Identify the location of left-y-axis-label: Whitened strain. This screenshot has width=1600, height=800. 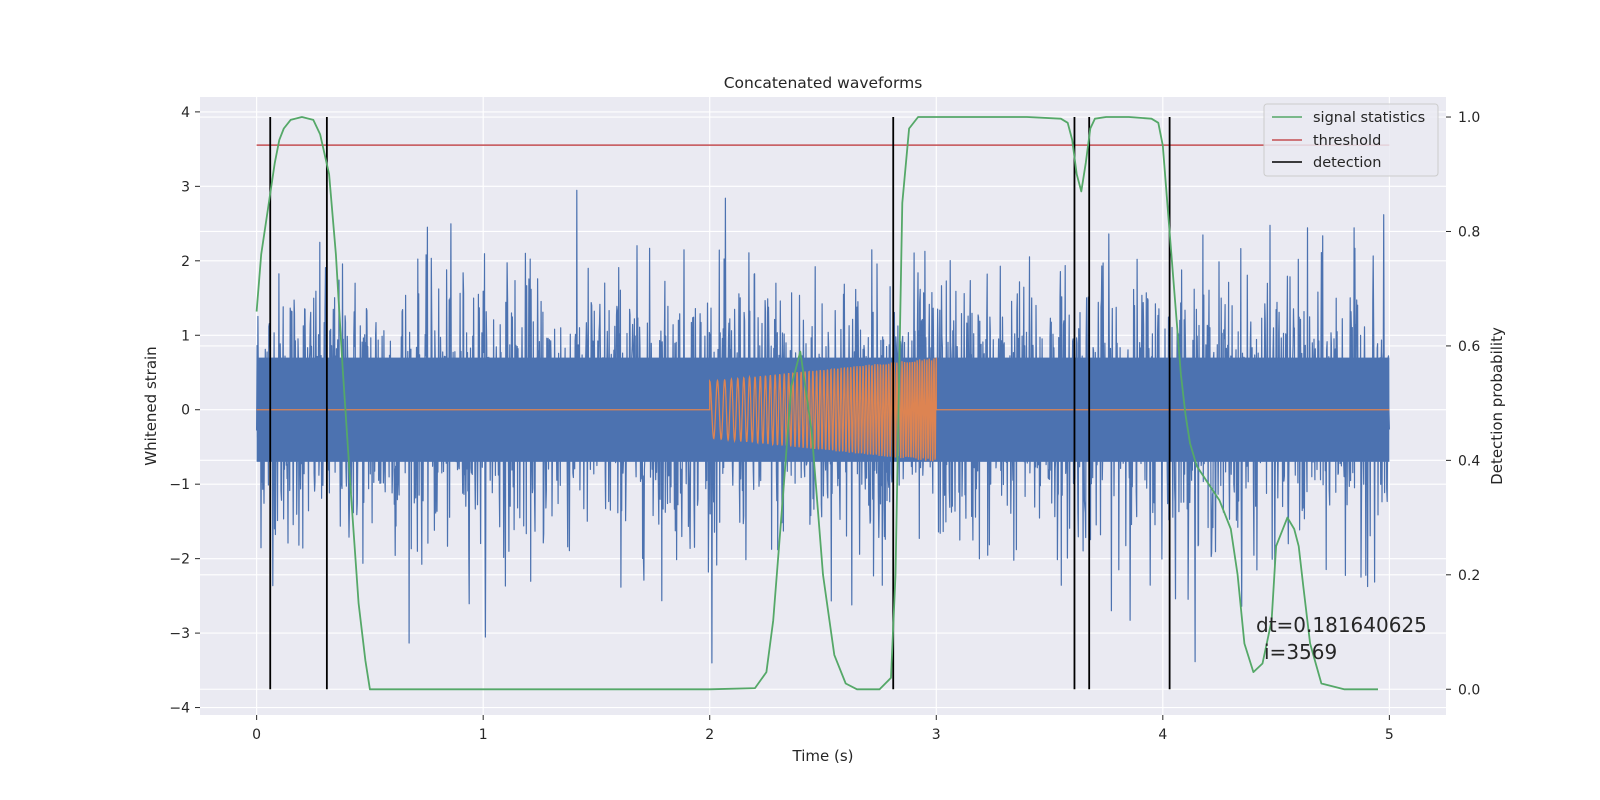
(151, 405).